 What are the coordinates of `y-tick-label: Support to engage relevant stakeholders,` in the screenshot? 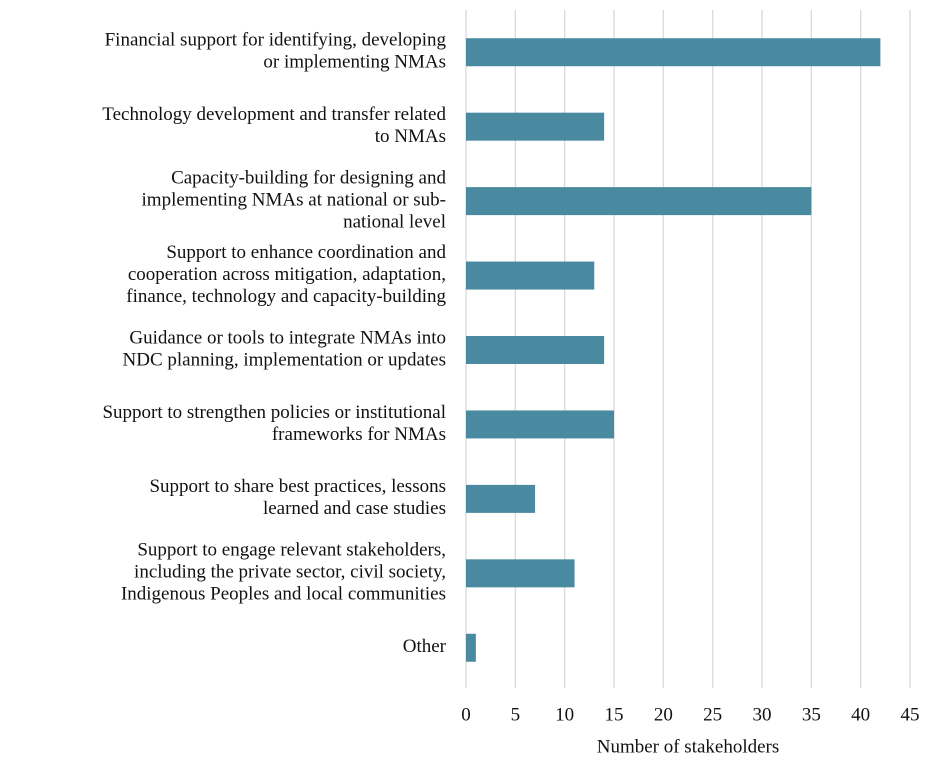 It's located at (291, 550).